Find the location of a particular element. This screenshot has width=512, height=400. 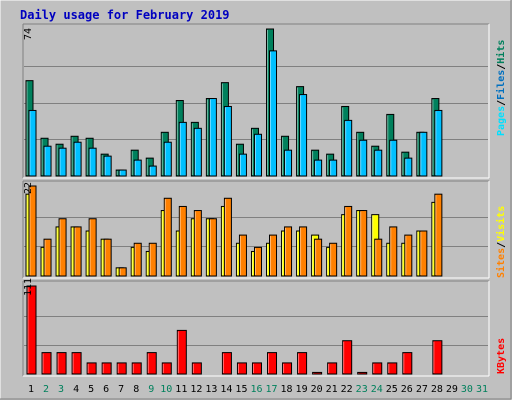

x-tick-label: 12 is located at coordinates (196, 389).